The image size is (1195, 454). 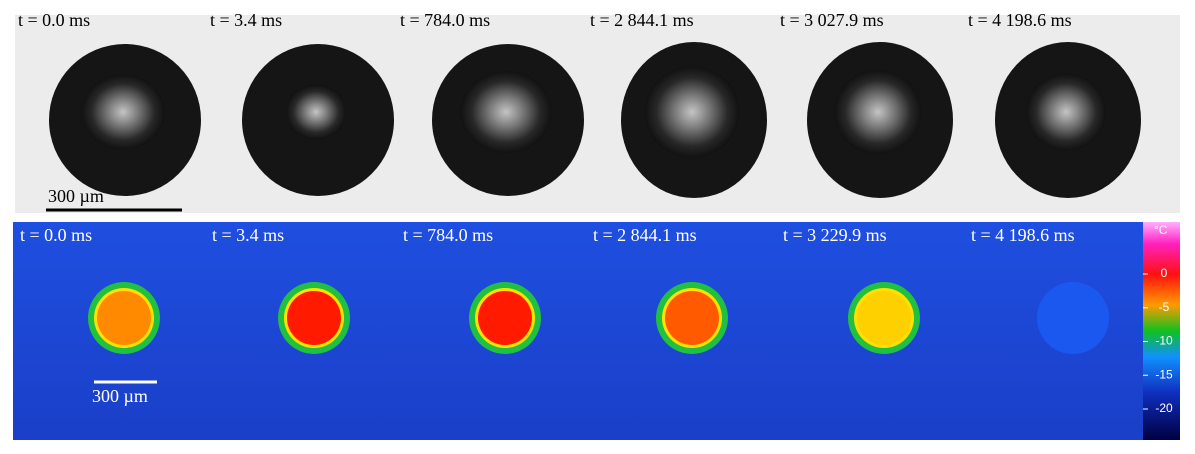 I want to click on tick-label: -20, so click(x=1164, y=408).